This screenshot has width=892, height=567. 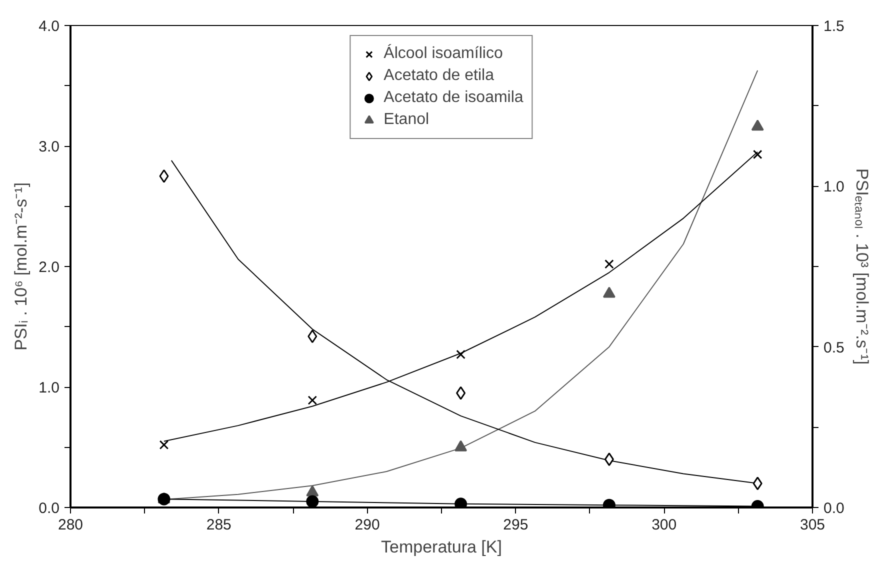 What do you see at coordinates (664, 525) in the screenshot?
I see `x-tick-label: 300` at bounding box center [664, 525].